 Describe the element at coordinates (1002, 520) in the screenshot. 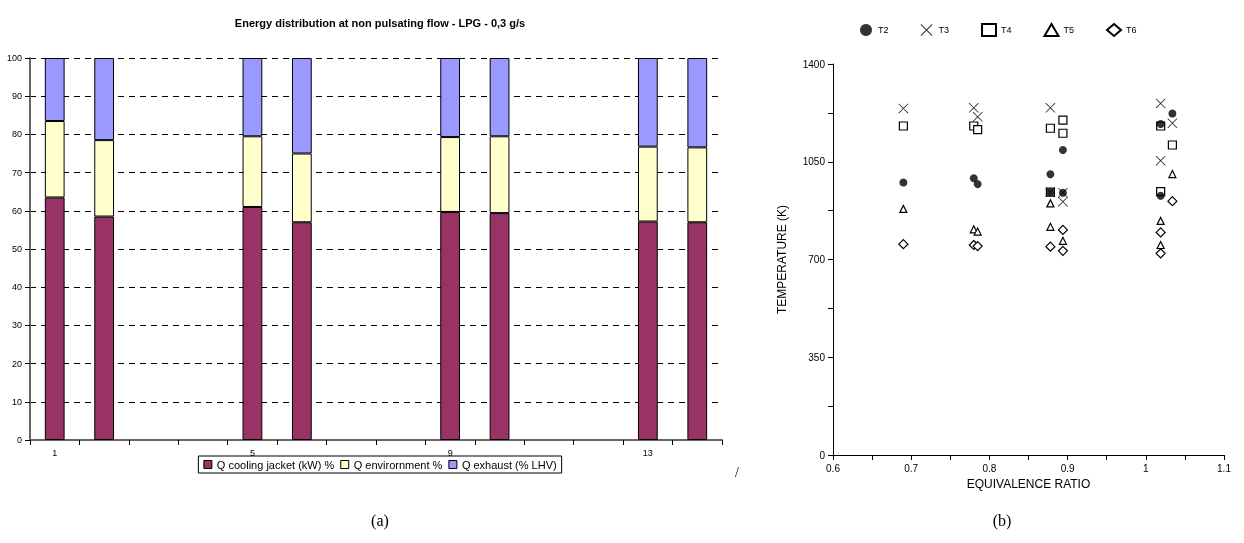

I see `text: (b)` at that location.